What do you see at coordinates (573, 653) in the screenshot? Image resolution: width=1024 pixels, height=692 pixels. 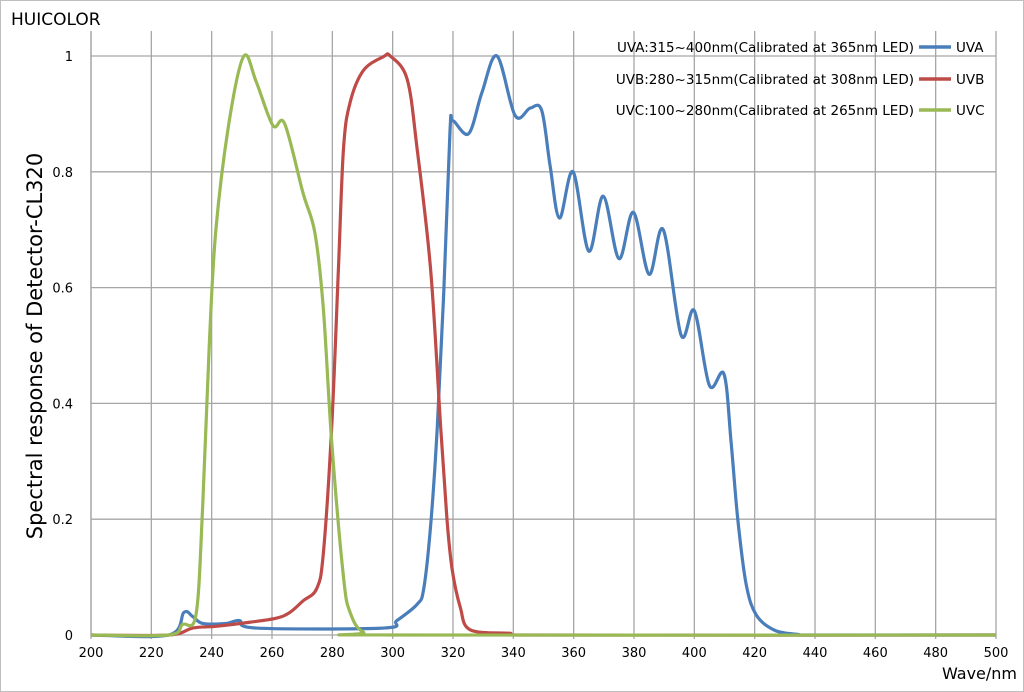 I see `x-tick-label: 360` at bounding box center [573, 653].